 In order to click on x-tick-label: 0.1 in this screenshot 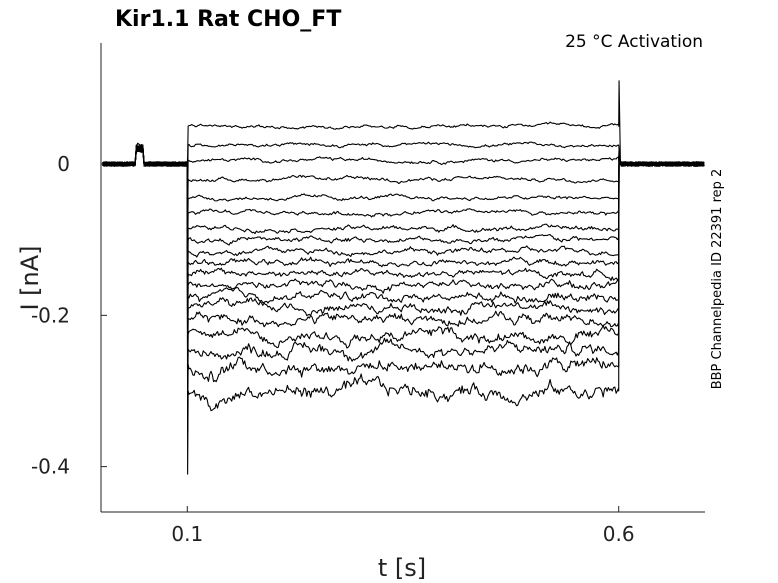, I will do `click(187, 534)`.